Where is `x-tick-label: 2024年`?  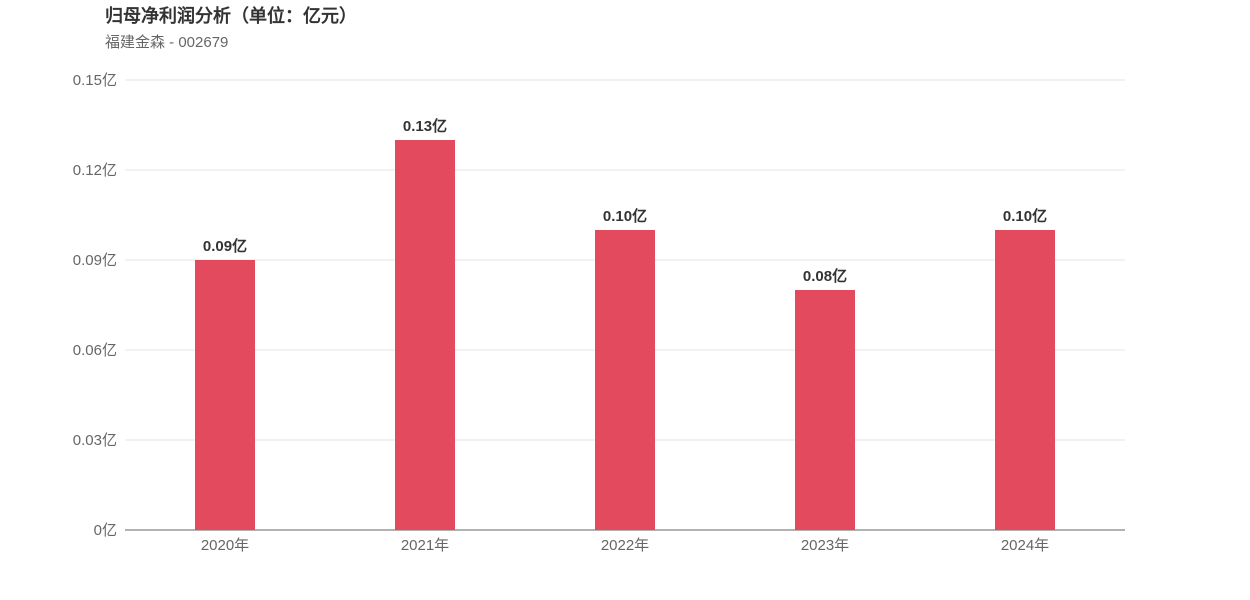
x-tick-label: 2024年 is located at coordinates (1025, 545).